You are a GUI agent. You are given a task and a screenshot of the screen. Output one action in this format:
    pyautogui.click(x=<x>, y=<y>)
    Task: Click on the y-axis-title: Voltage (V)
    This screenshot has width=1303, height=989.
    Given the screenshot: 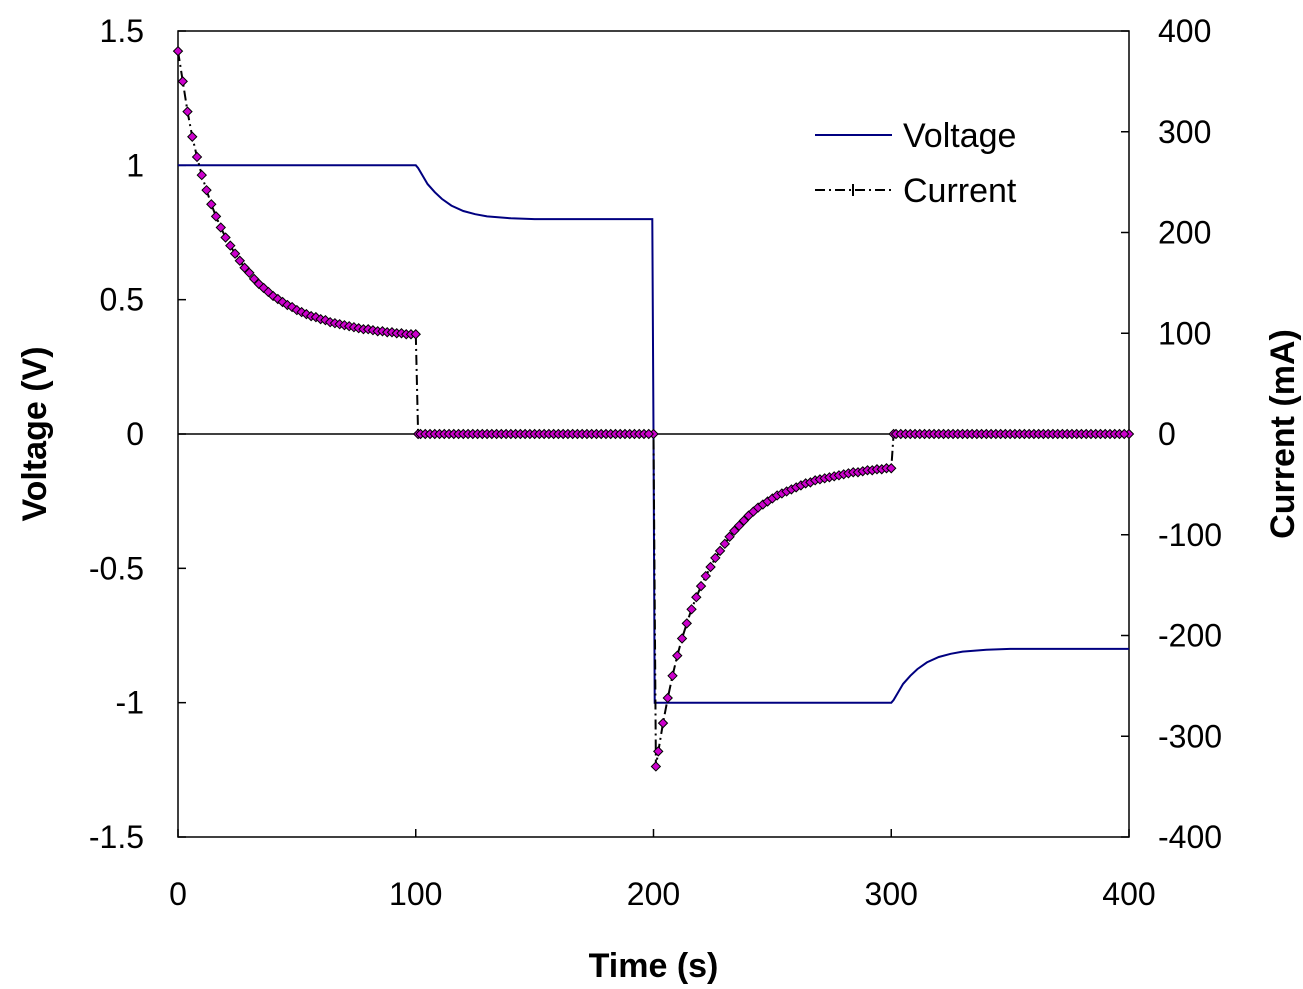 What is the action you would take?
    pyautogui.click(x=35, y=433)
    